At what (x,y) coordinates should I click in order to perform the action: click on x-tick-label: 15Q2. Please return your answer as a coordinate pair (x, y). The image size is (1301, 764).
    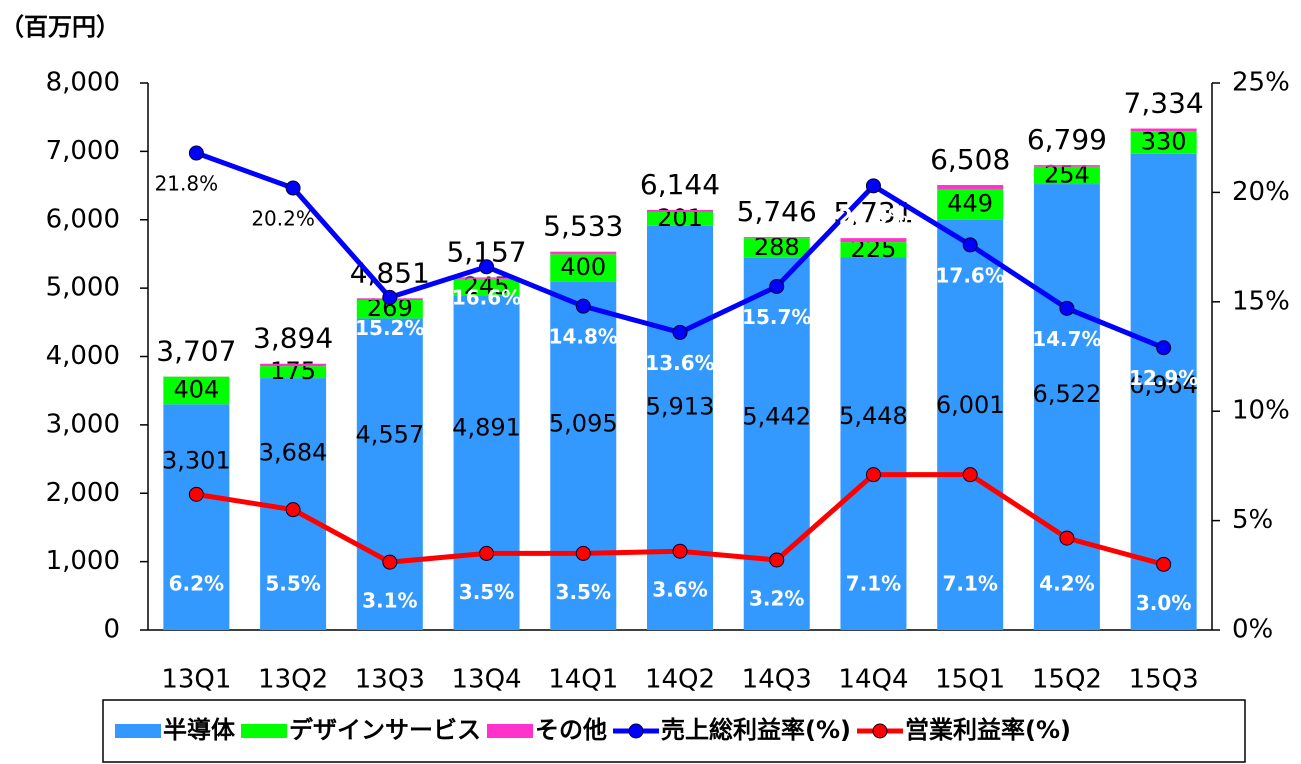
    Looking at the image, I should click on (1067, 680).